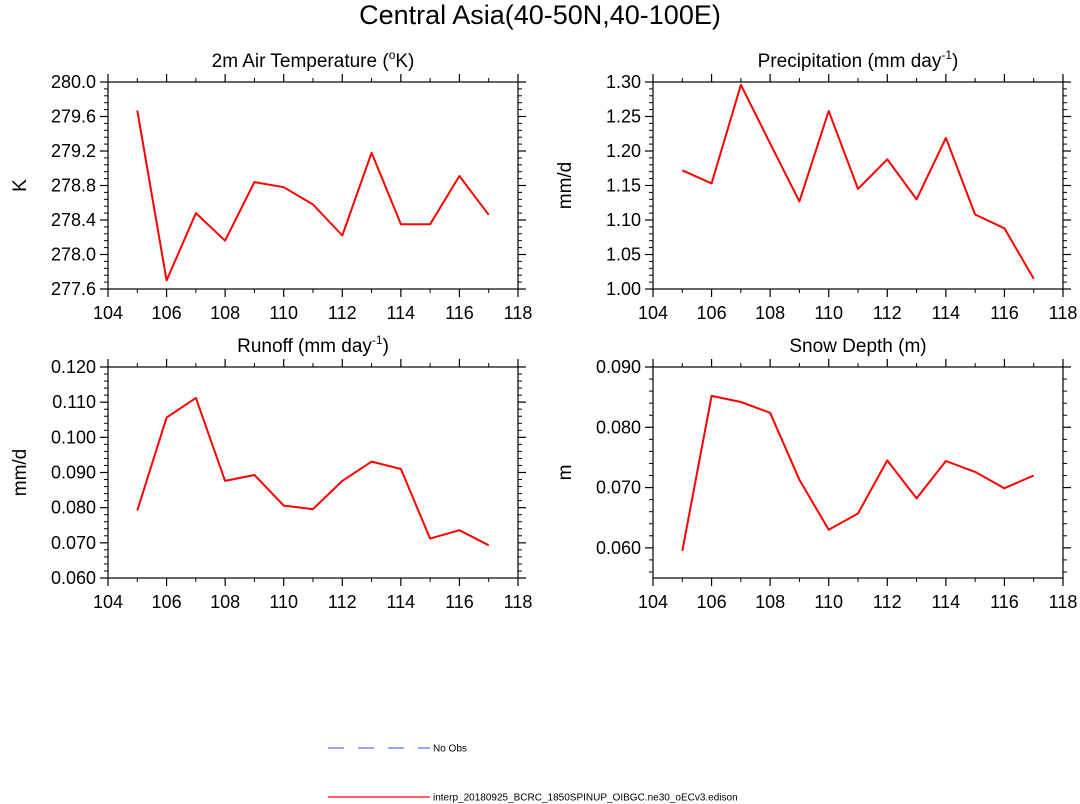  What do you see at coordinates (623, 82) in the screenshot?
I see `y-tick-label: 1.30` at bounding box center [623, 82].